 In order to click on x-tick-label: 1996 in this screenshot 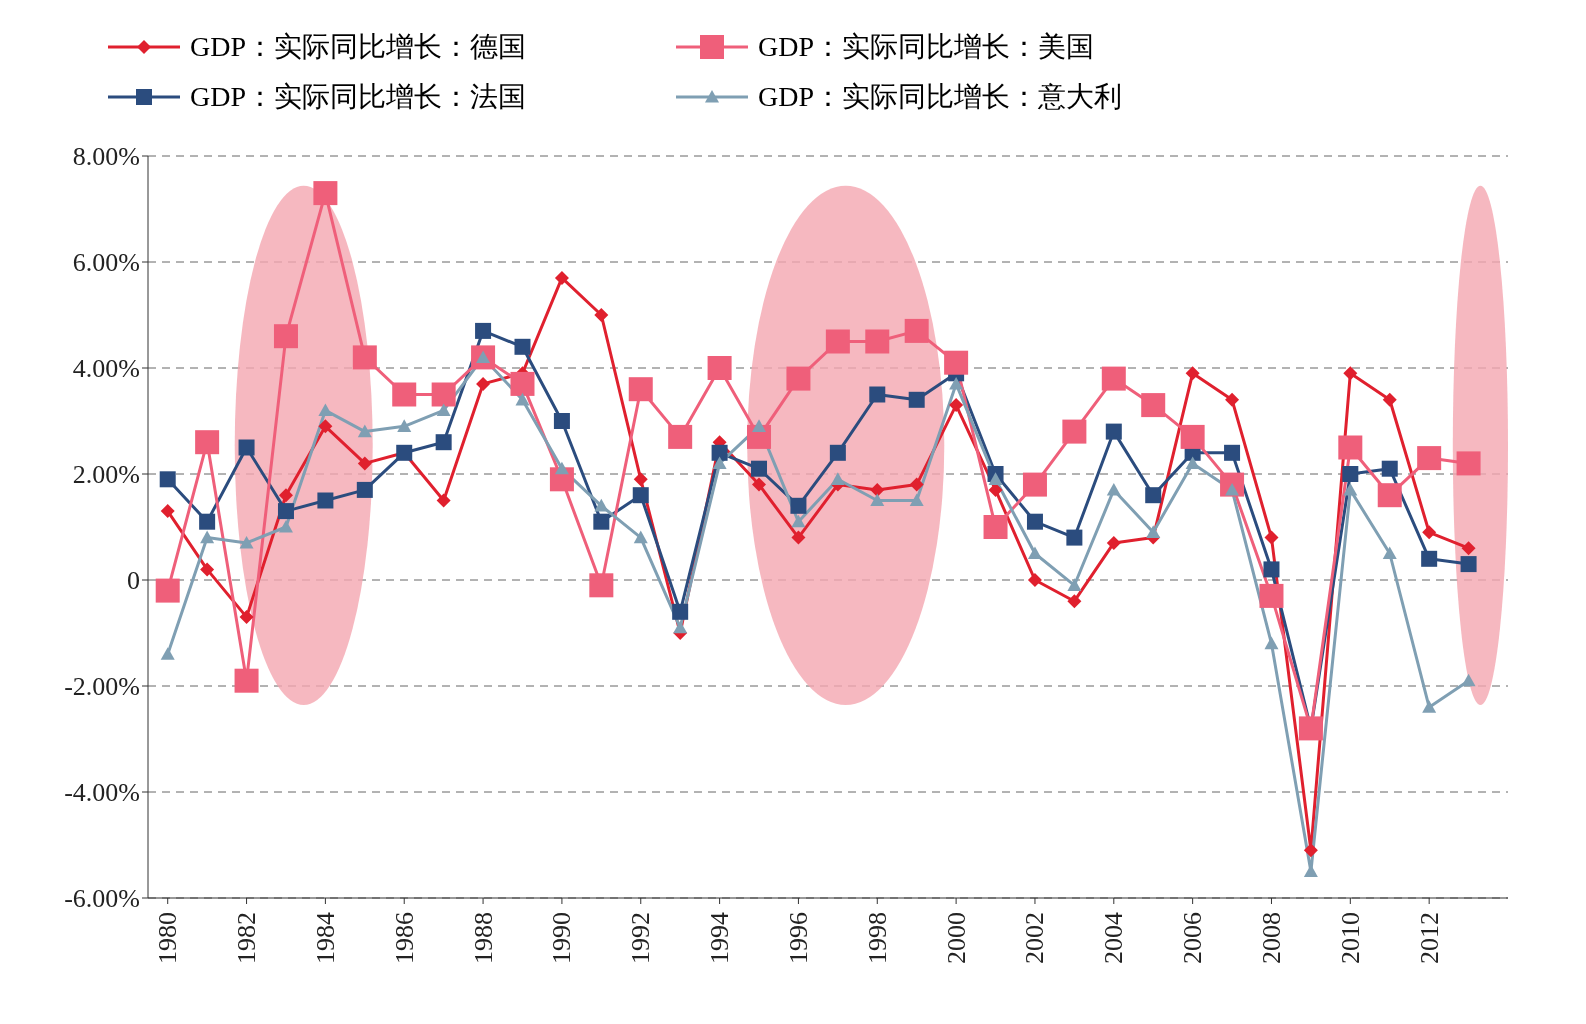, I will do `click(798, 938)`.